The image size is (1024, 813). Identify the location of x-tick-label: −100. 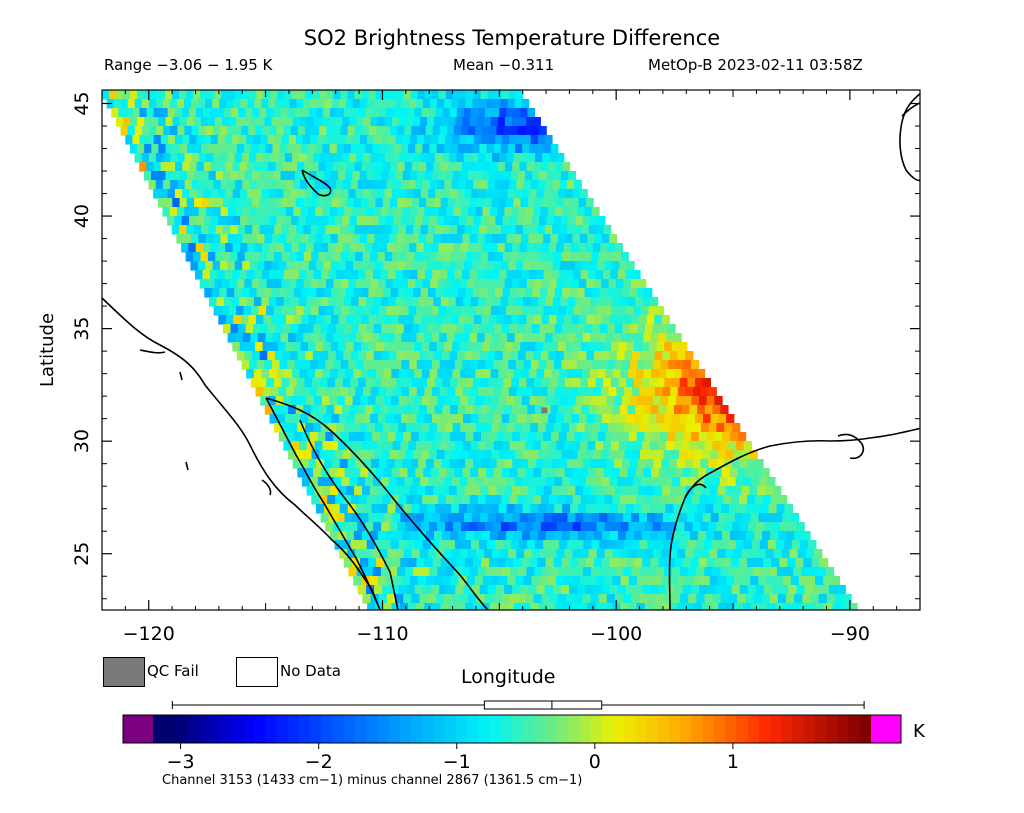
(616, 634).